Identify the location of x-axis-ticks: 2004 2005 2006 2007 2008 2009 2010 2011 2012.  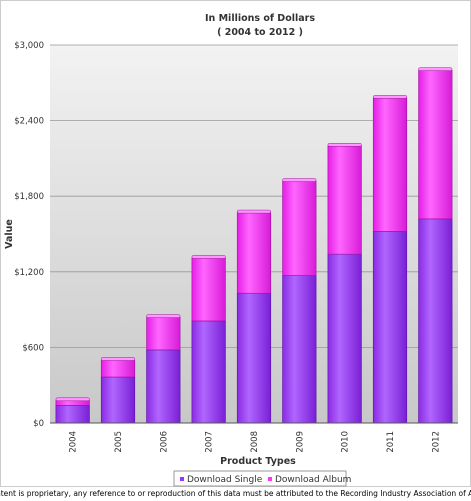
(255, 442).